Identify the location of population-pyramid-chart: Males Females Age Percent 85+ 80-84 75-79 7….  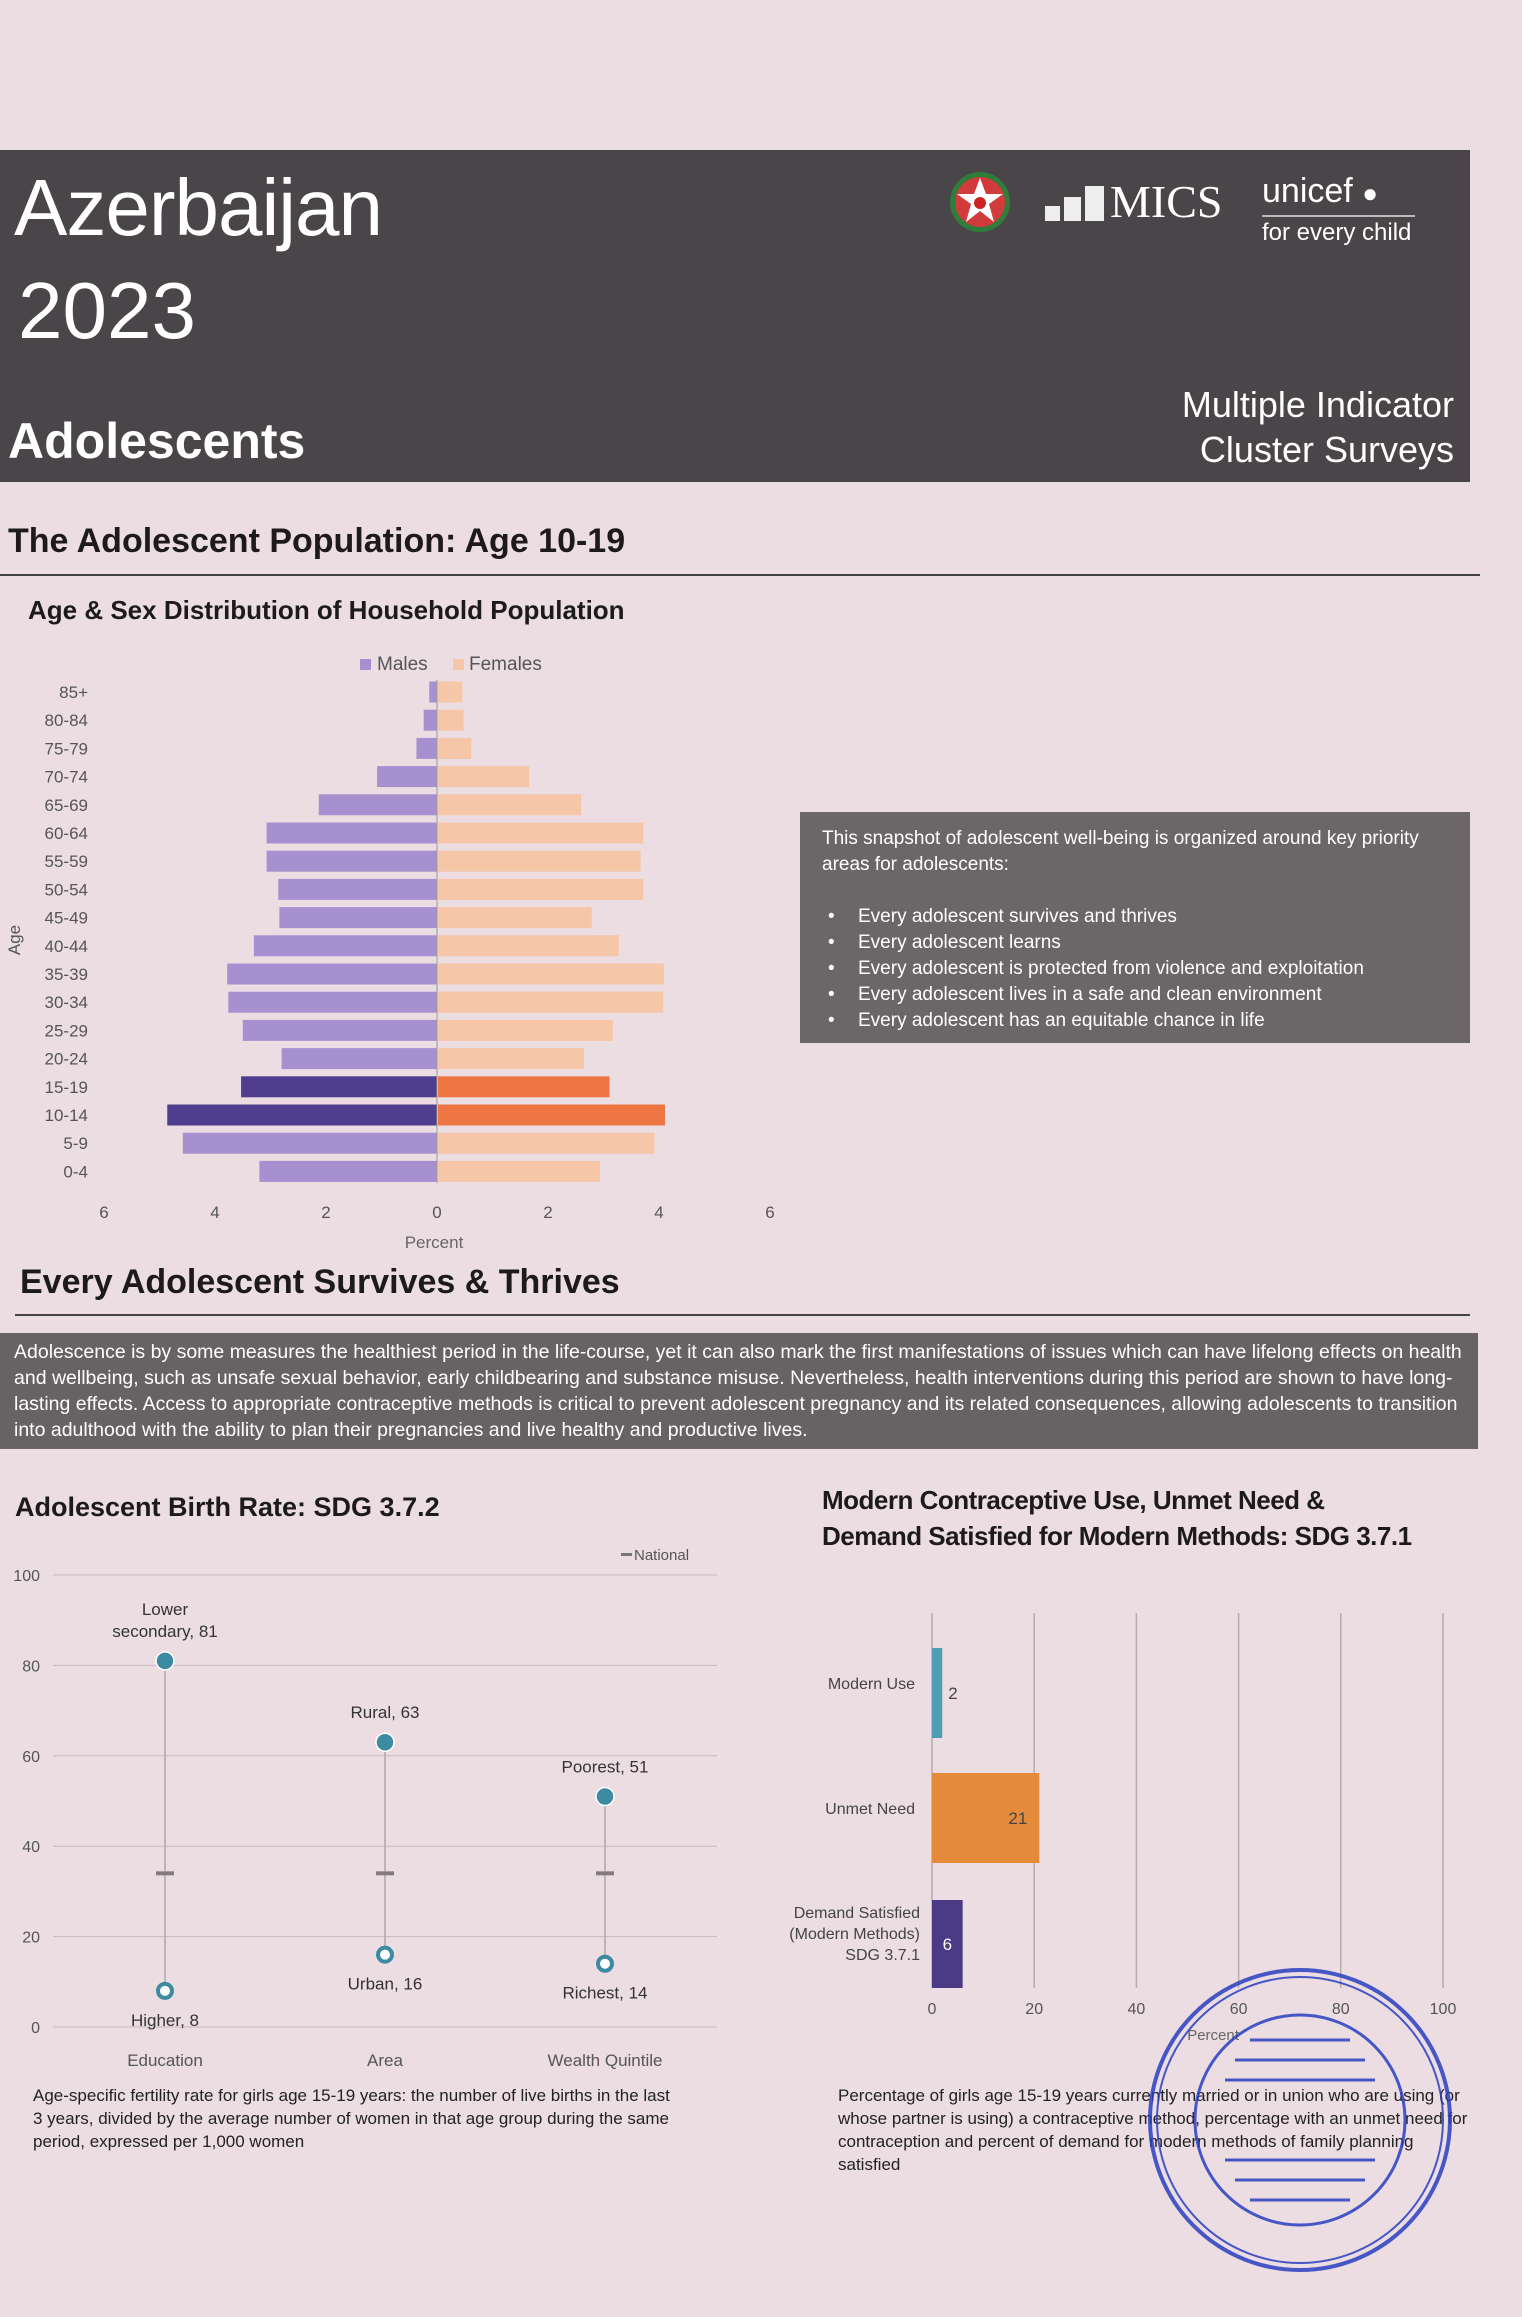
(390, 953).